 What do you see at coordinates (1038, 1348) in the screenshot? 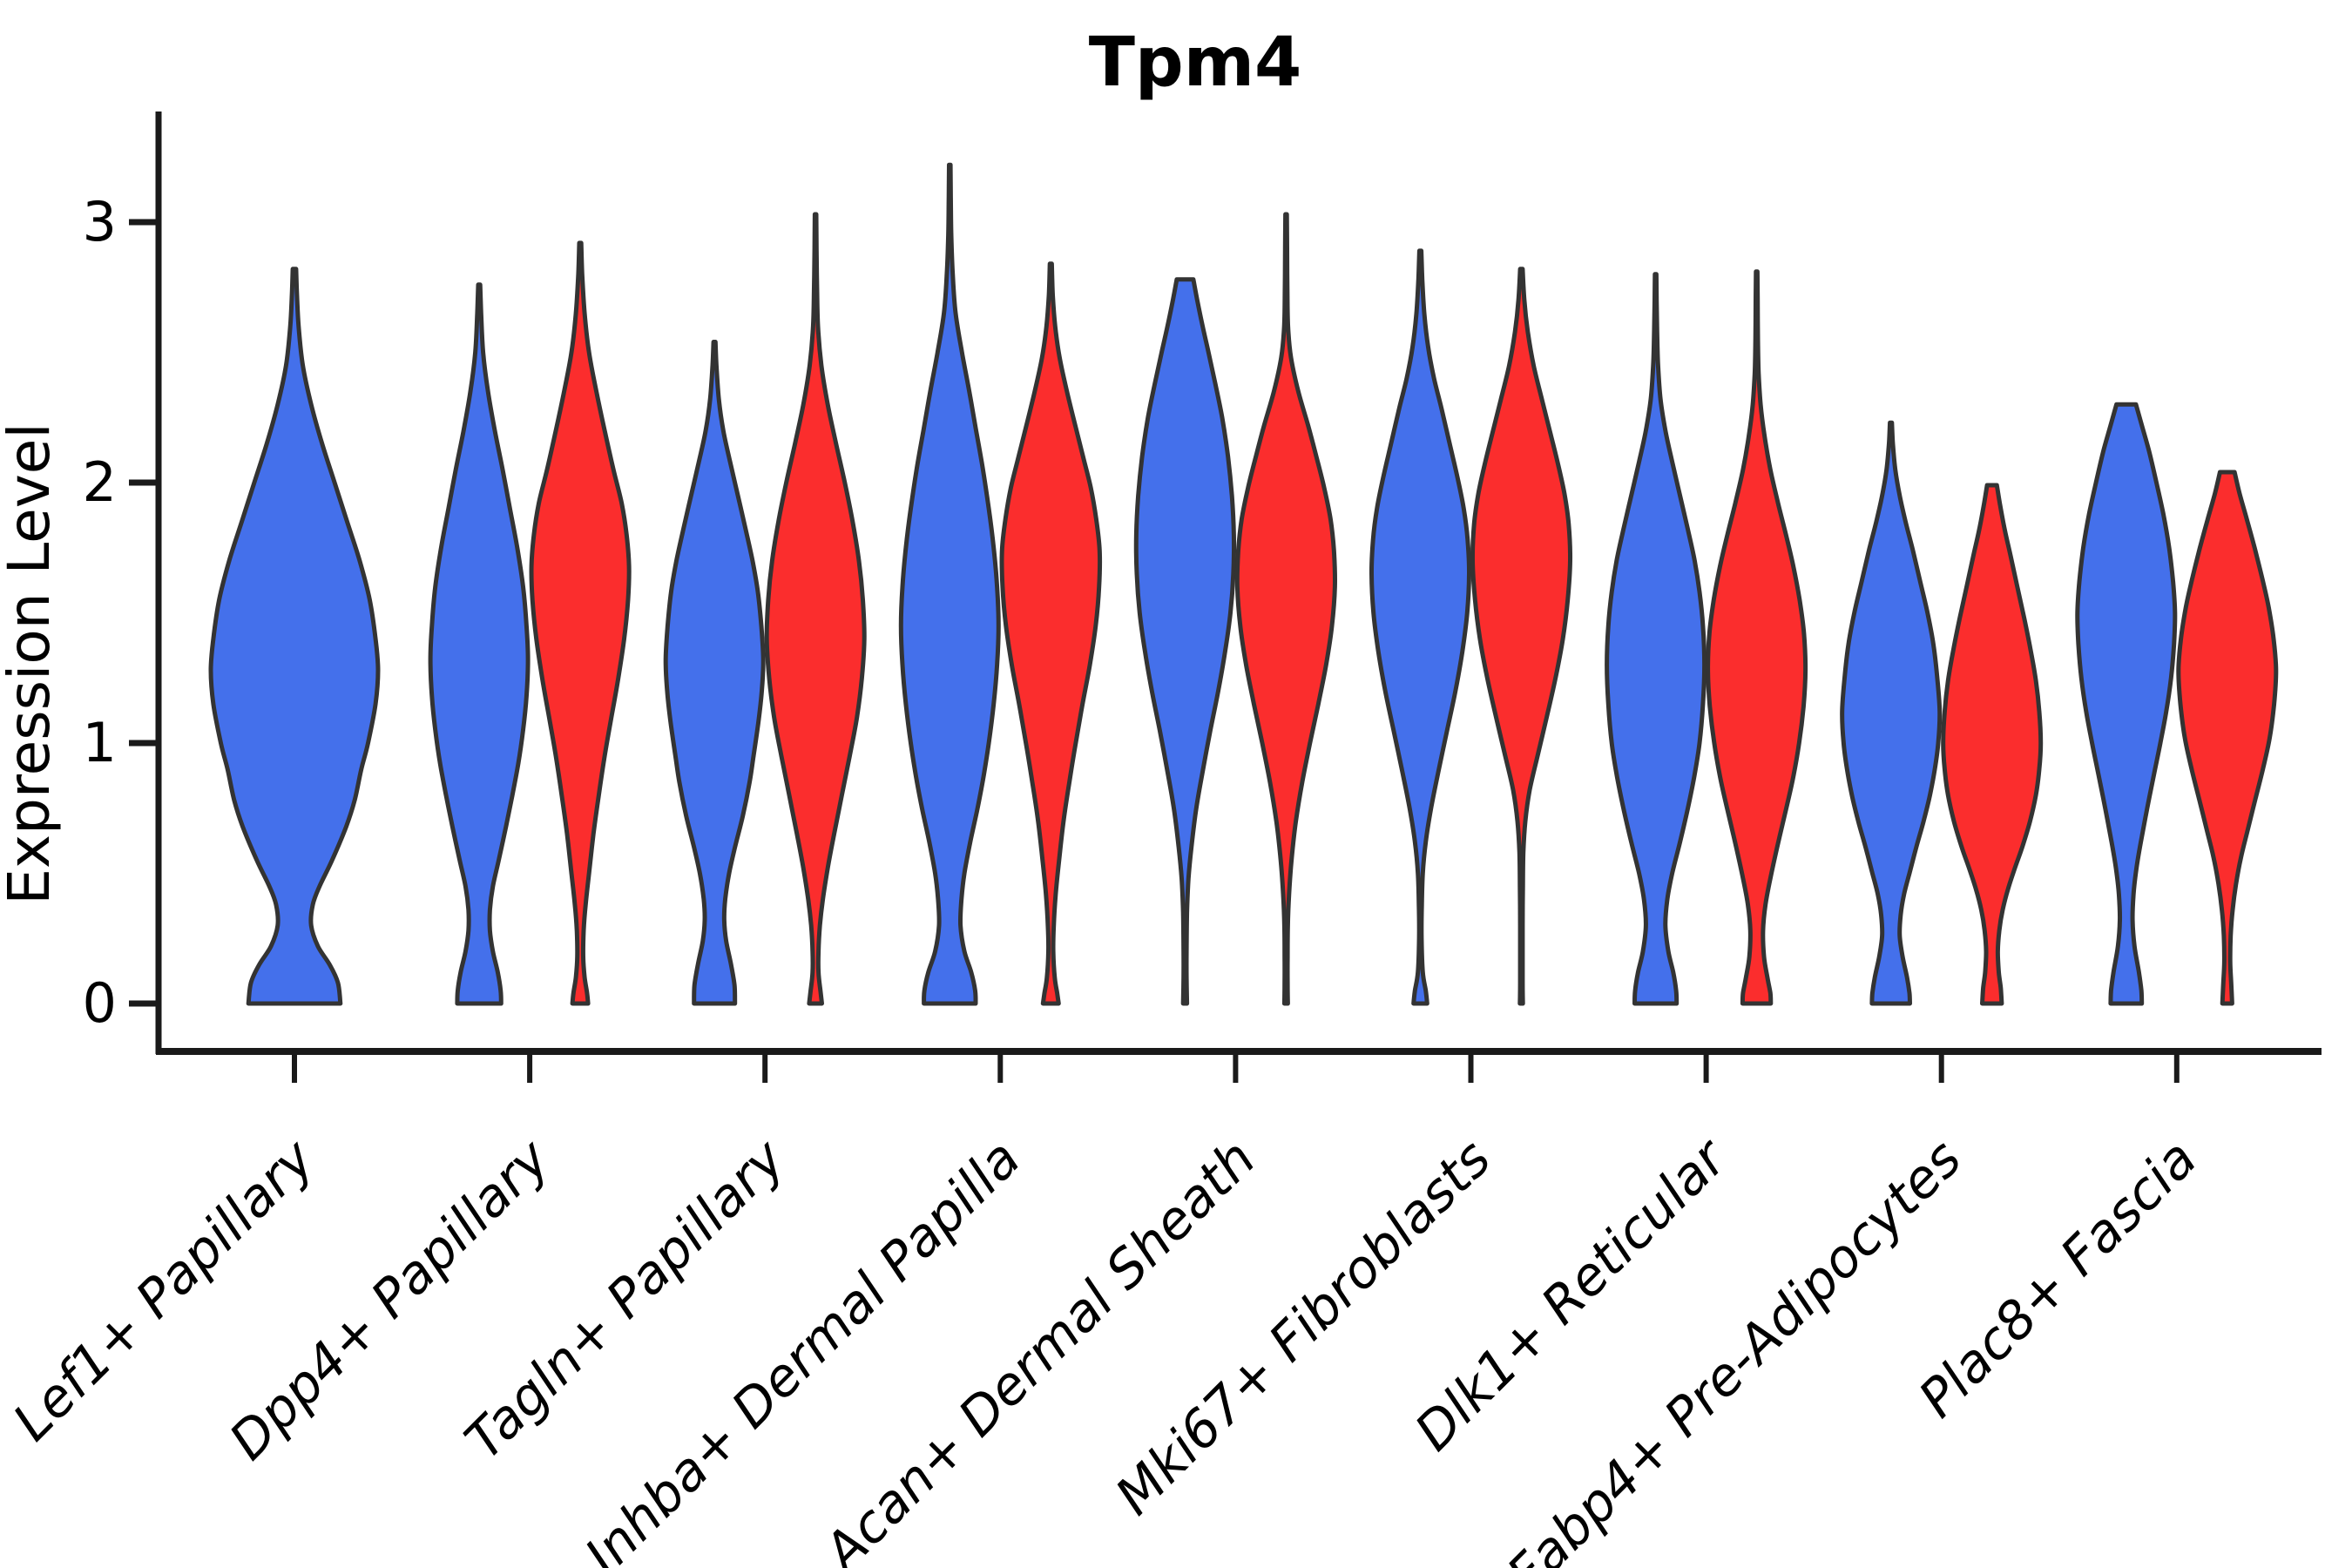
I see `x-tick-label: Acan+ Dermal Sheath` at bounding box center [1038, 1348].